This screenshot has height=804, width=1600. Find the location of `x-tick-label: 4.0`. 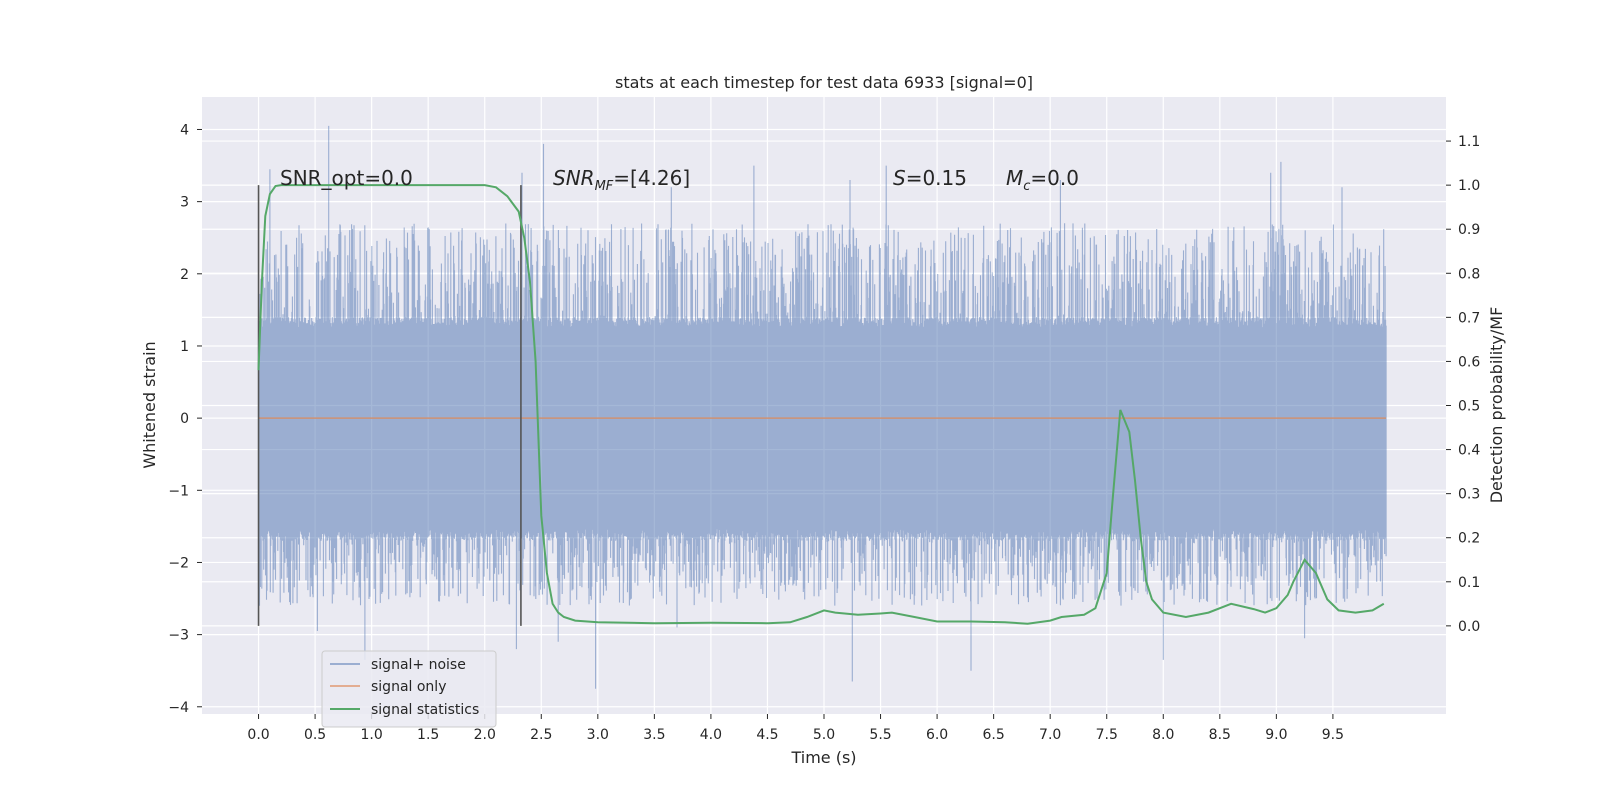

x-tick-label: 4.0 is located at coordinates (711, 735).